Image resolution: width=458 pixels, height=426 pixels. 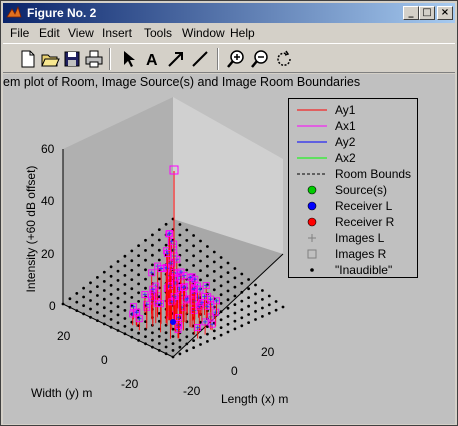 I want to click on title-bar: Figure No. 2 _ □ ×, so click(x=229, y=13).